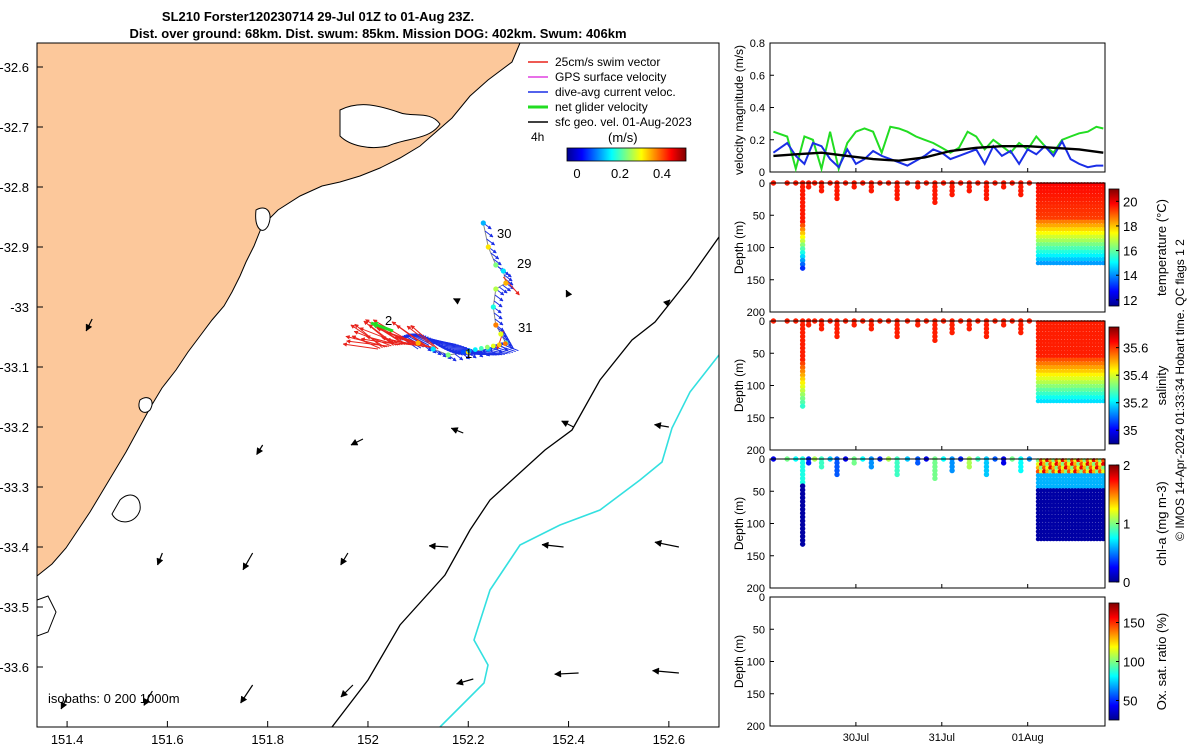 The height and width of the screenshot is (750, 1200). I want to click on swim-vector, so click(403, 342).